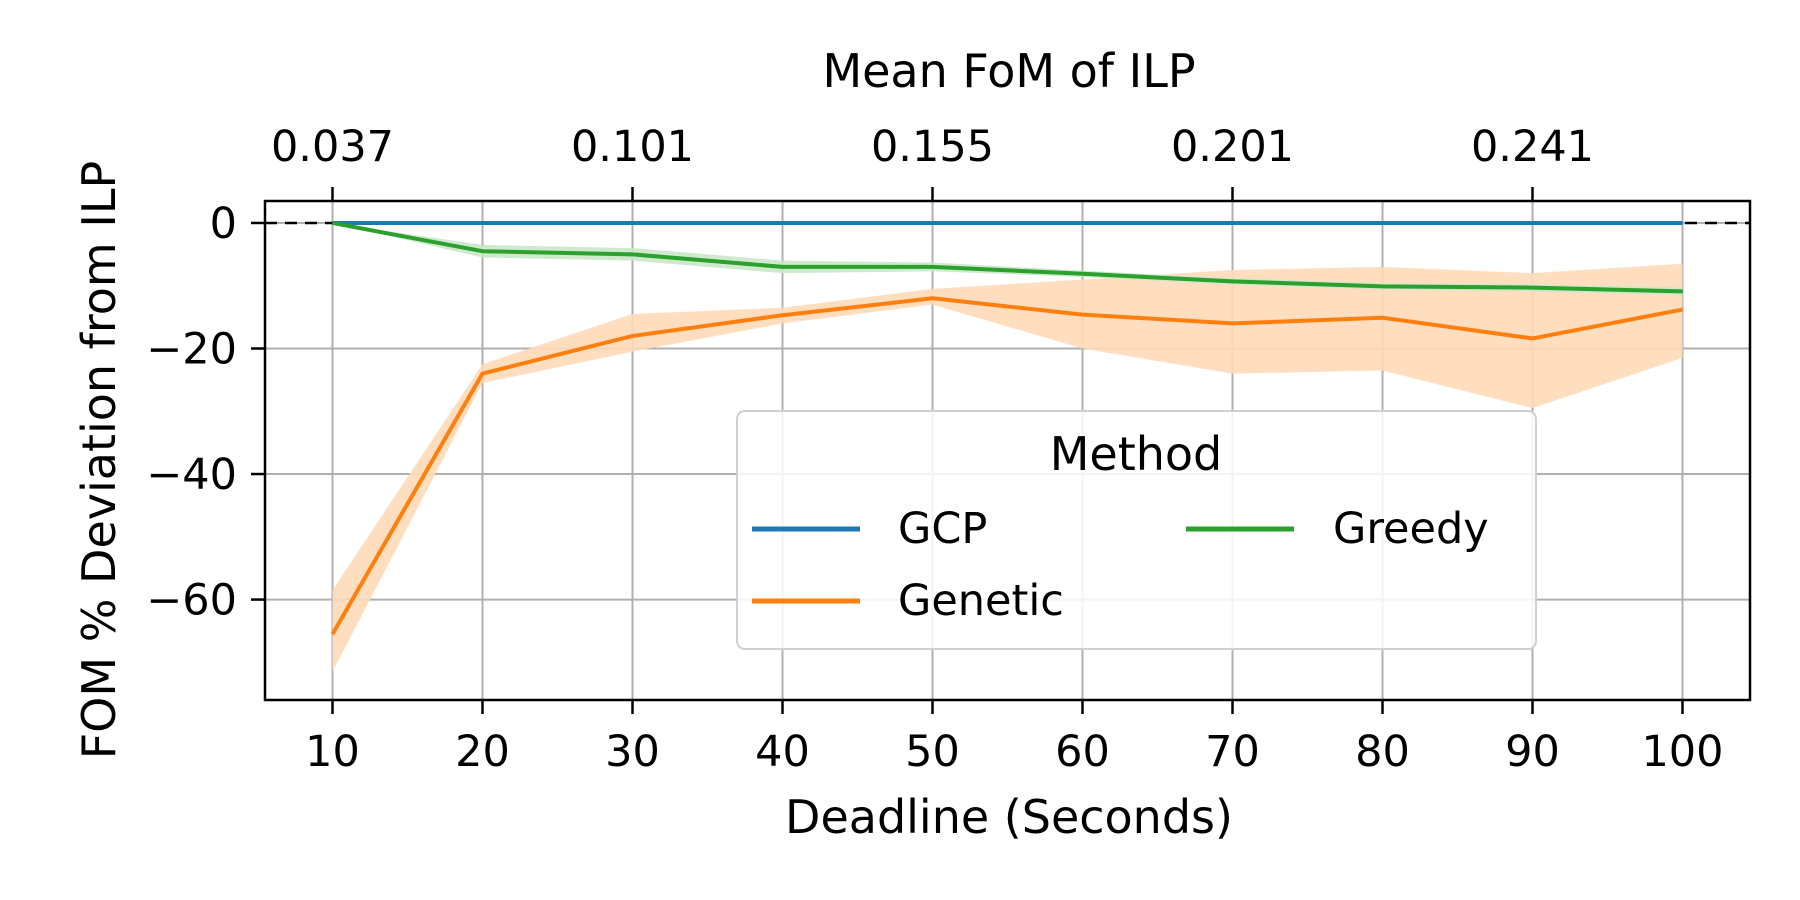  I want to click on top-tick-label: 0.155, so click(932, 147).